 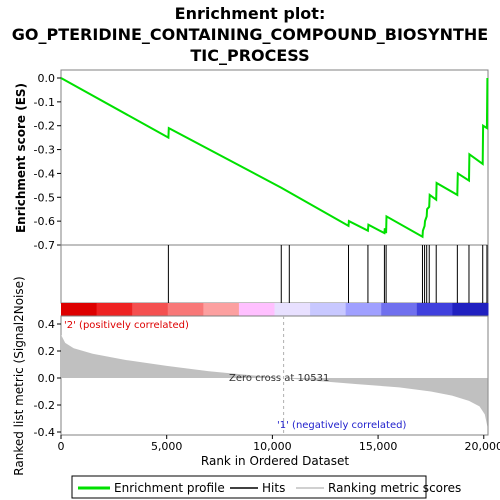 What do you see at coordinates (394, 488) in the screenshot?
I see `legend-label-metric: Ranking metric scores` at bounding box center [394, 488].